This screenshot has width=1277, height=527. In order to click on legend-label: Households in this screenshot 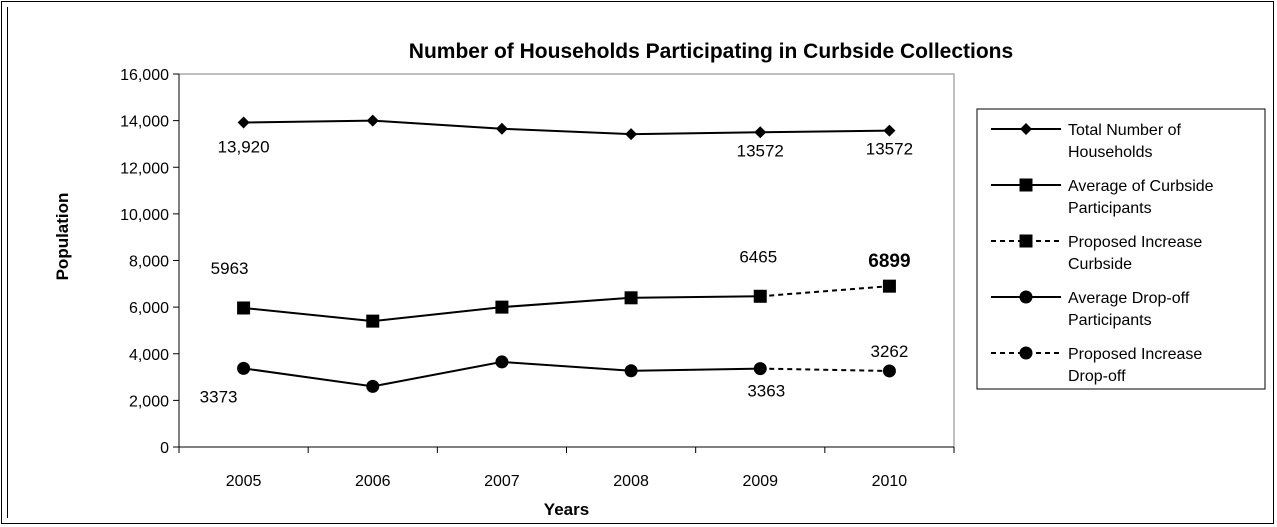, I will do `click(1110, 152)`.